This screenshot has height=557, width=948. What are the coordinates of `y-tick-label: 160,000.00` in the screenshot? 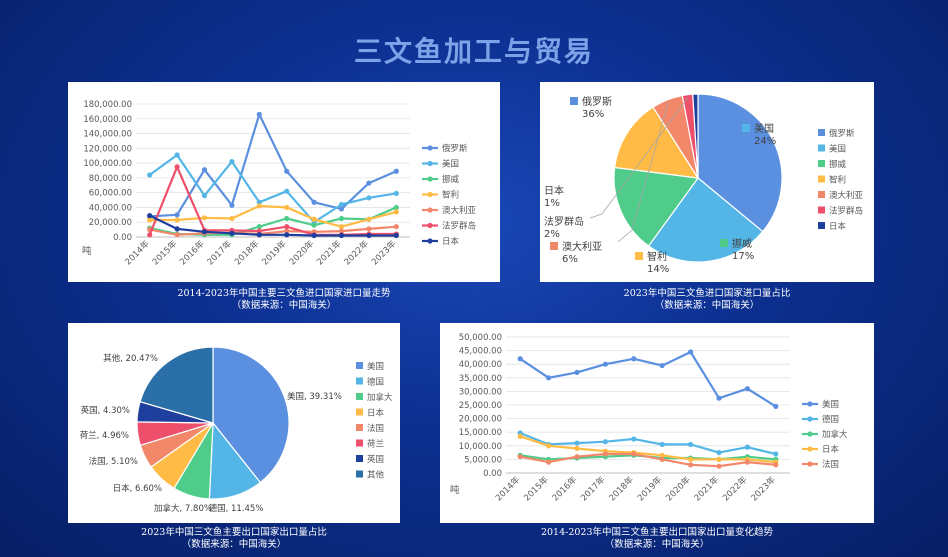 It's located at (107, 120).